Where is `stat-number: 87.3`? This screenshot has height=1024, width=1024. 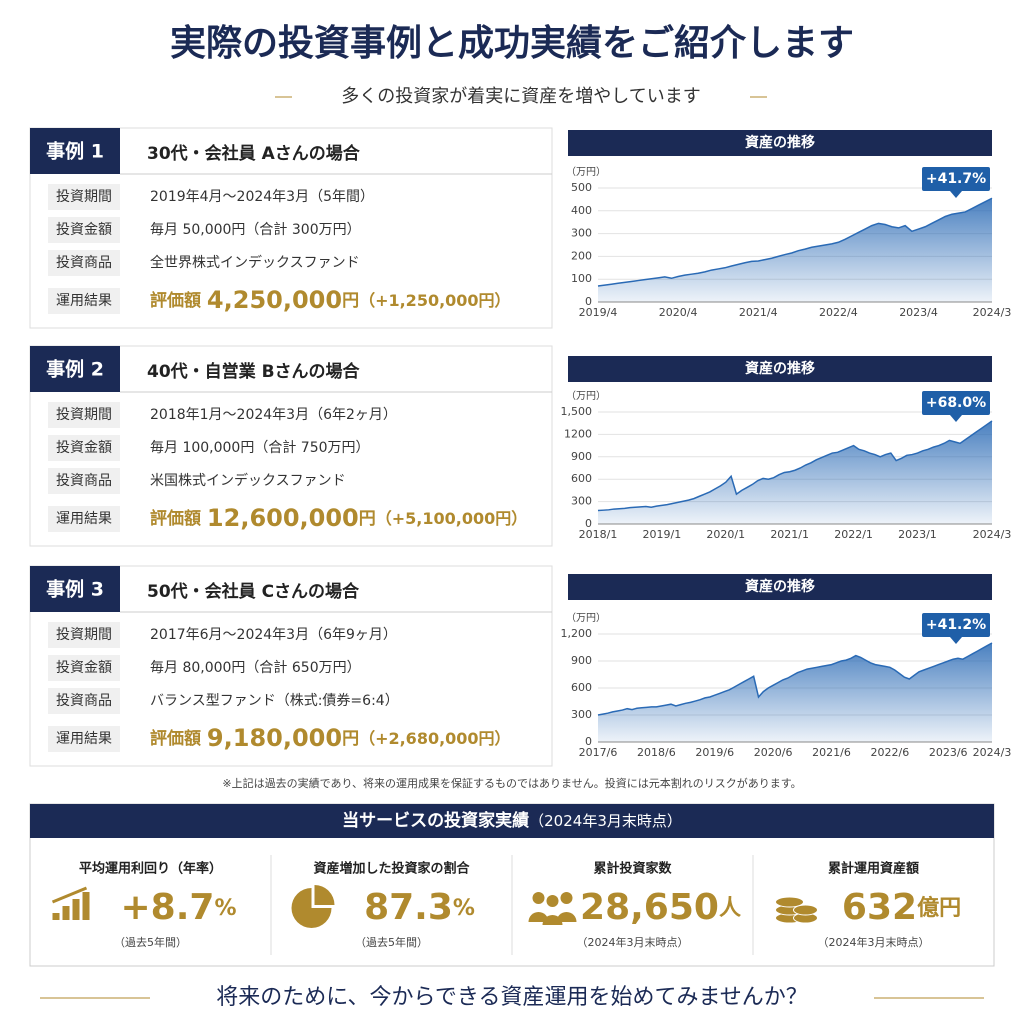 stat-number: 87.3 is located at coordinates (408, 907).